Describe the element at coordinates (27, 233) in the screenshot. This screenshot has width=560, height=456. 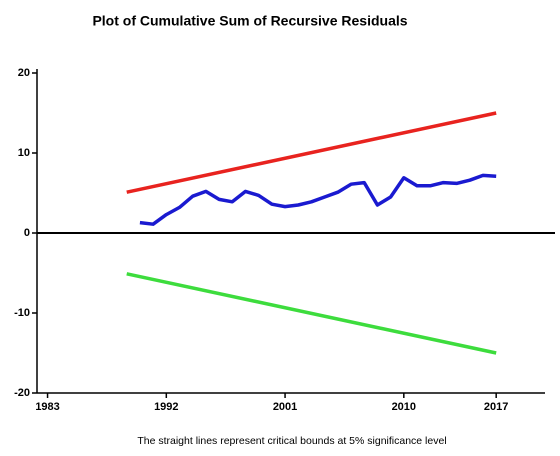
I see `y-tick-label: 0` at that location.